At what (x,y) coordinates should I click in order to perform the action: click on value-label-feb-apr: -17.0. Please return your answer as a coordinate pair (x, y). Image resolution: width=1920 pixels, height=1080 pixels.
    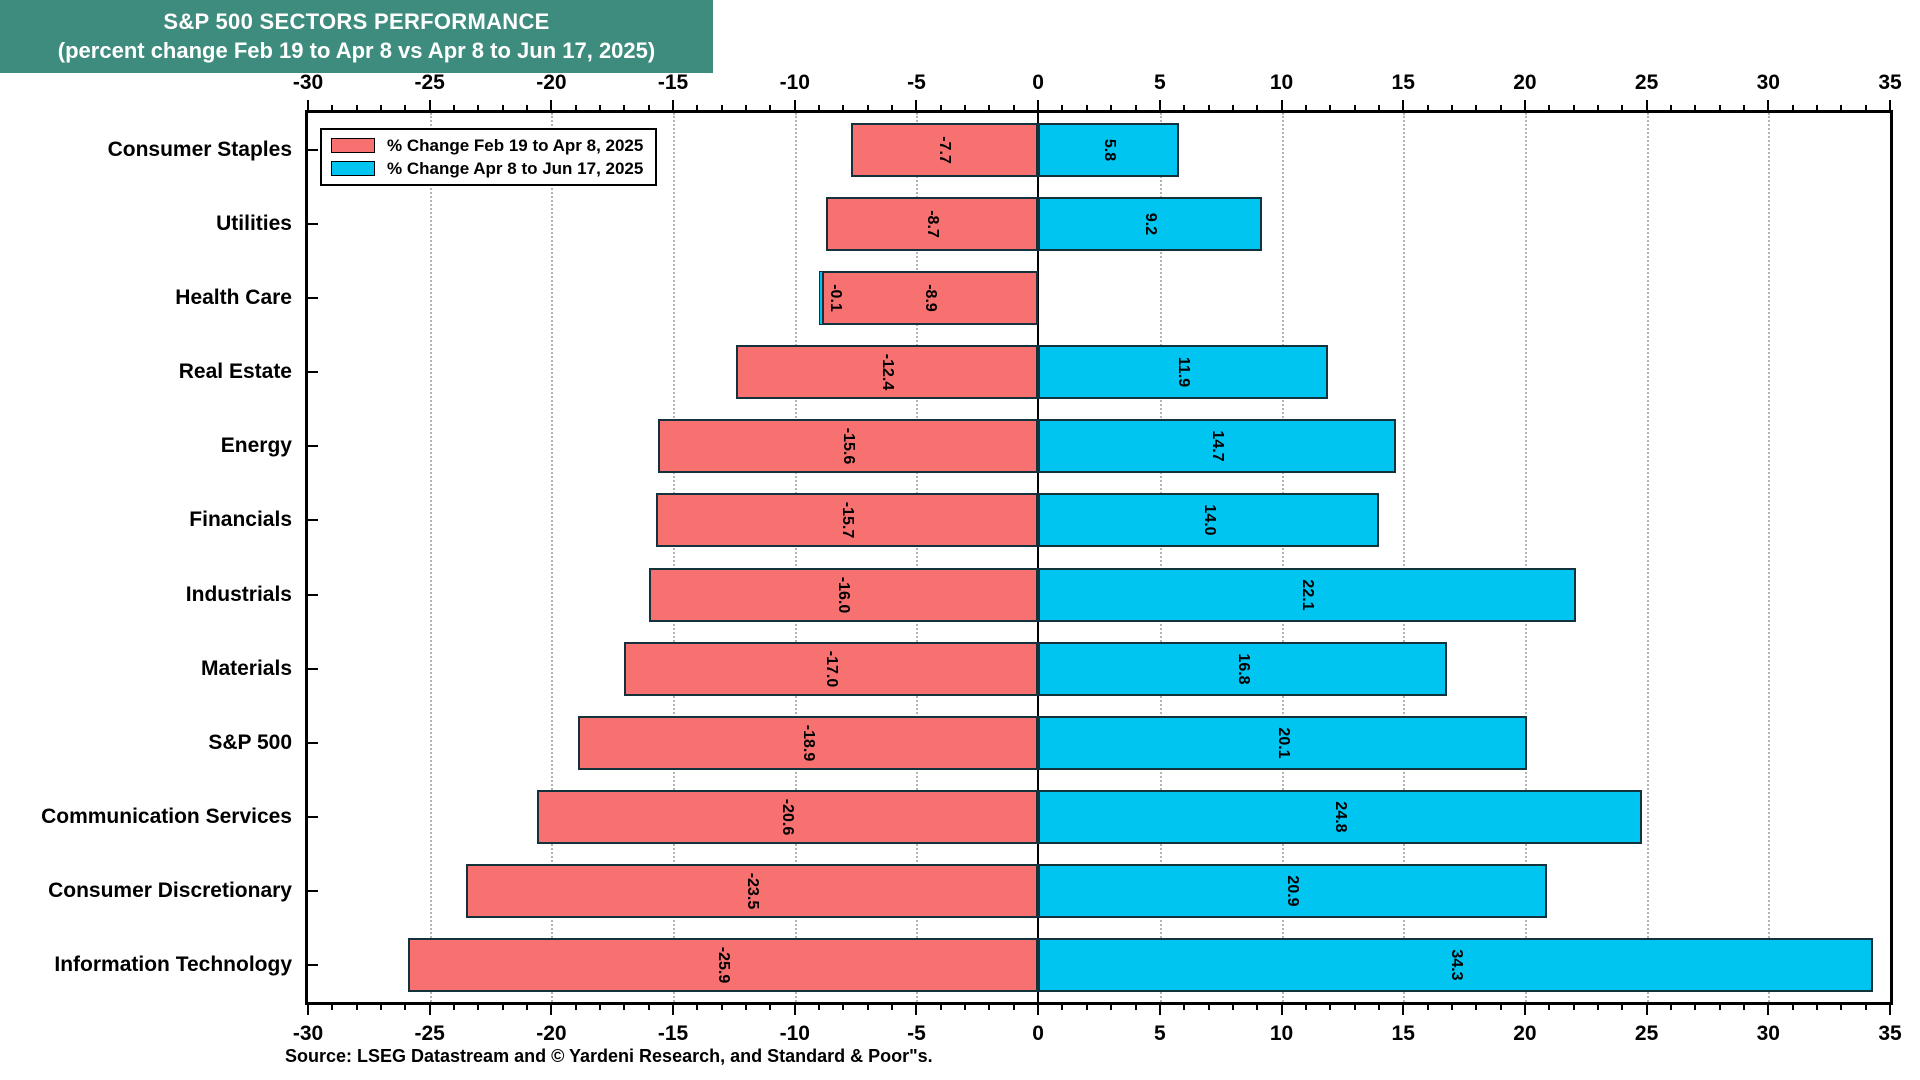
    Looking at the image, I should click on (832, 668).